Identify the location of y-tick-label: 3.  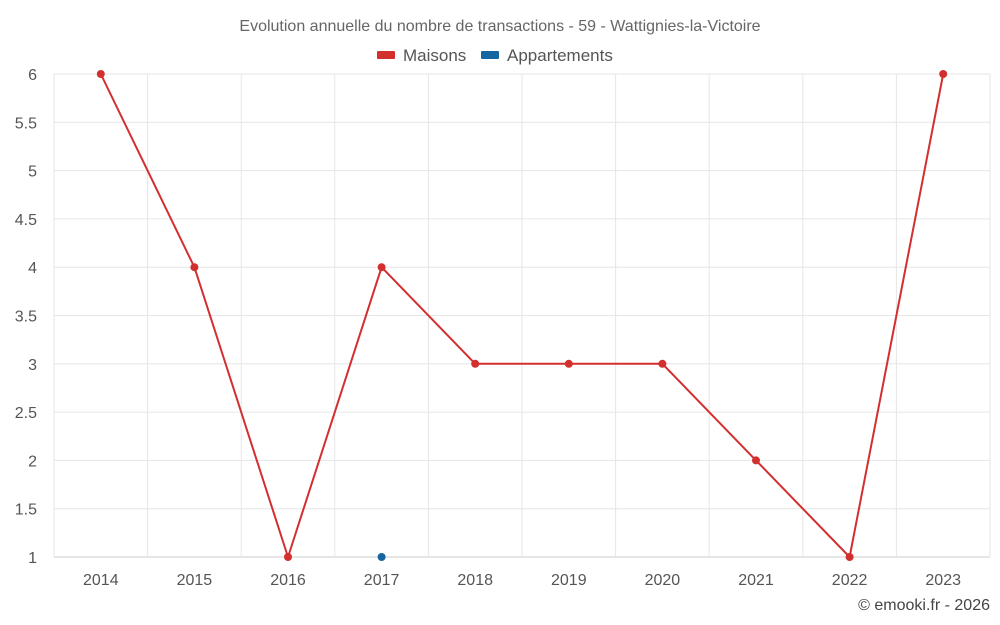
(32, 365).